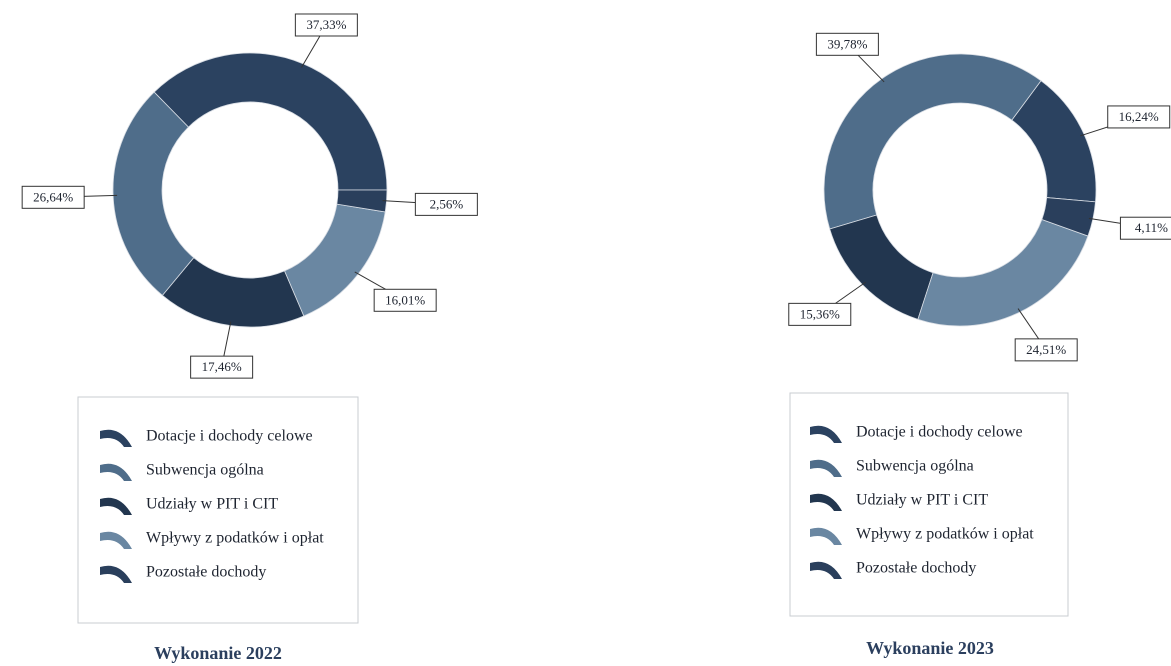 This screenshot has width=1171, height=666. What do you see at coordinates (218, 653) in the screenshot?
I see `chart-title: Wykonanie 2022` at bounding box center [218, 653].